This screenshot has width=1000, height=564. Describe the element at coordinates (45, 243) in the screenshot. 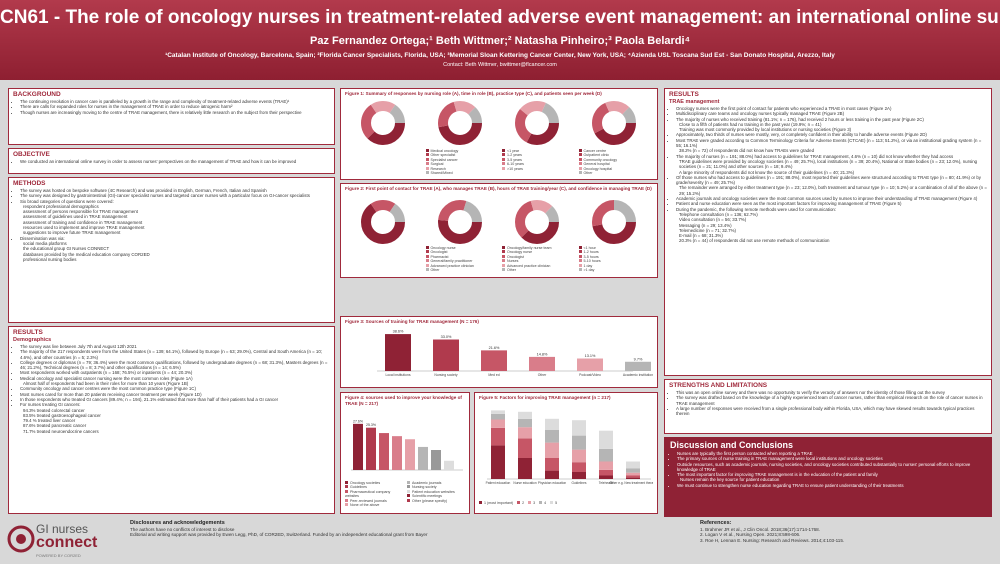

I see `methods-subitem: social media platforms` at that location.